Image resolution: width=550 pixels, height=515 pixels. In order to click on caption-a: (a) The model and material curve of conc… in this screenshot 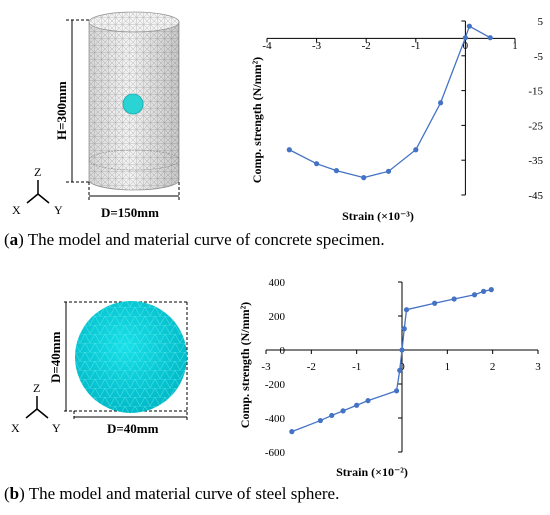, I will do `click(194, 239)`.